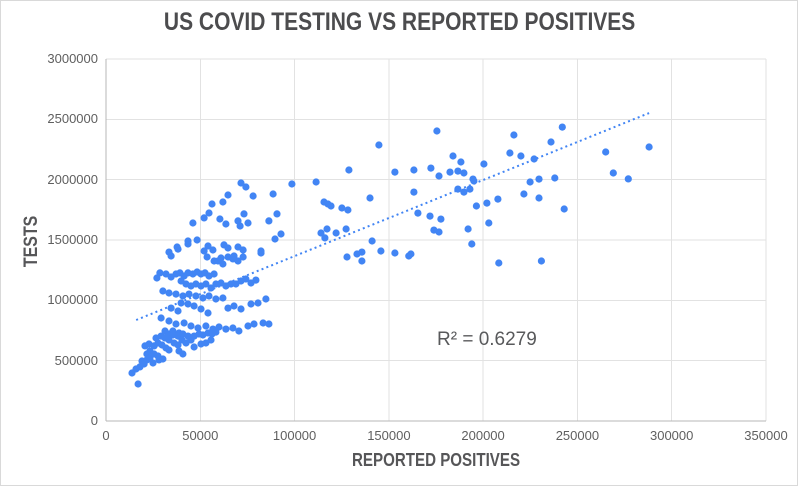 Image resolution: width=798 pixels, height=486 pixels. I want to click on y-tick-label: 3000000, so click(72, 58).